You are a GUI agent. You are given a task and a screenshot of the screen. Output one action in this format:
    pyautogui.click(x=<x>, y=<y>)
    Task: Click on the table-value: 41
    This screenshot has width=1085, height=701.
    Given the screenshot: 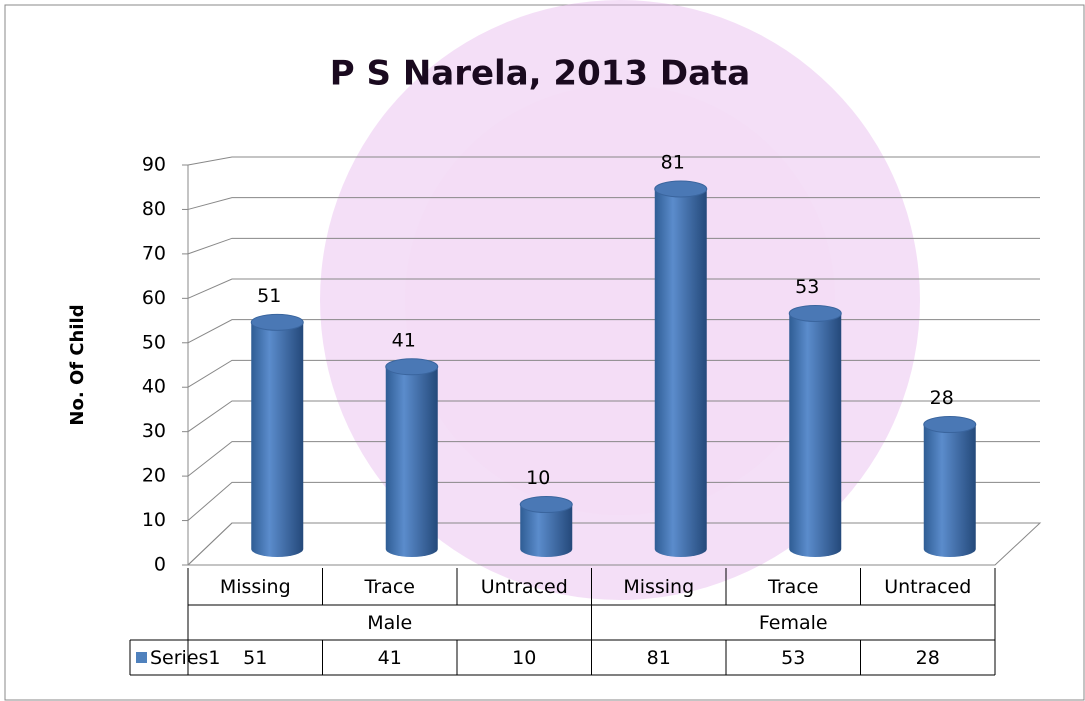 What is the action you would take?
    pyautogui.click(x=390, y=658)
    